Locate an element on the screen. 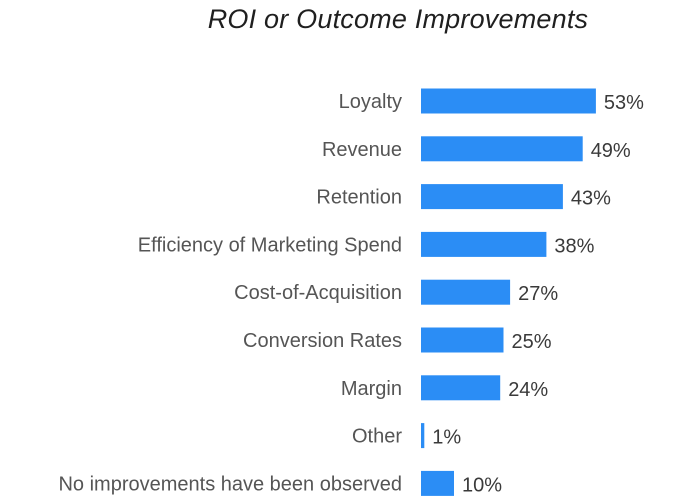 This screenshot has width=673, height=496. category-label: Retention is located at coordinates (359, 198).